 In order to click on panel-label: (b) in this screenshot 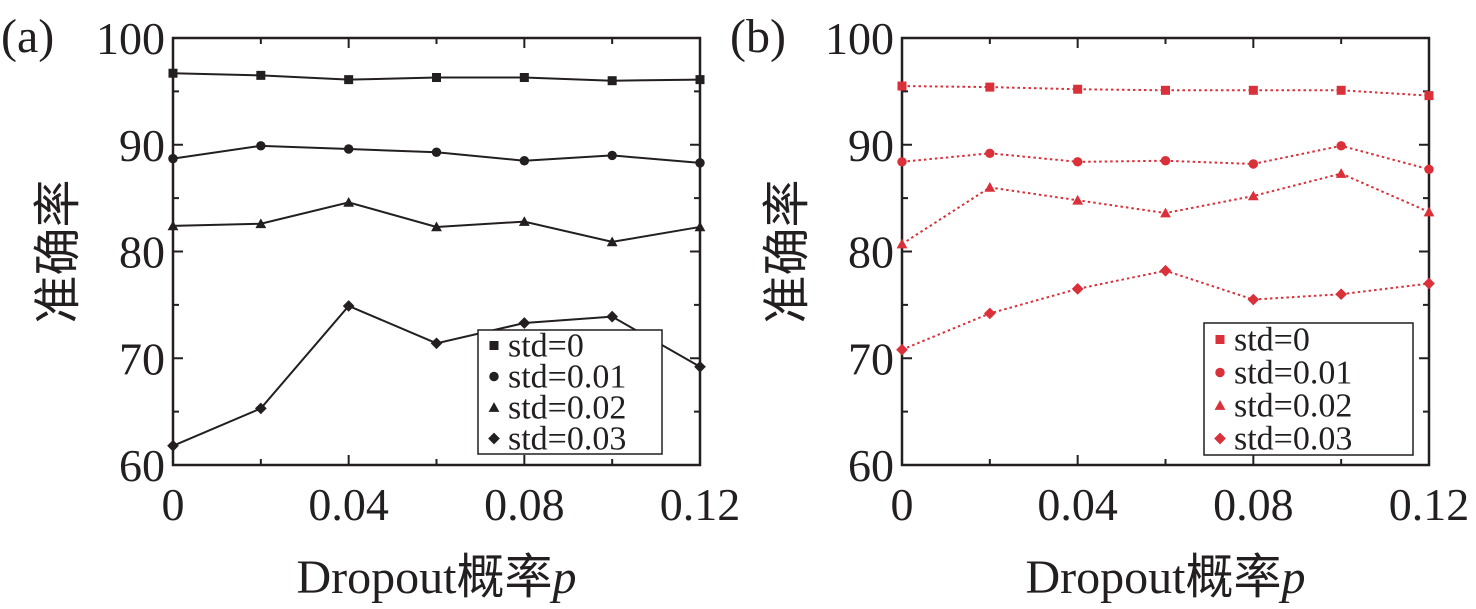, I will do `click(758, 36)`.